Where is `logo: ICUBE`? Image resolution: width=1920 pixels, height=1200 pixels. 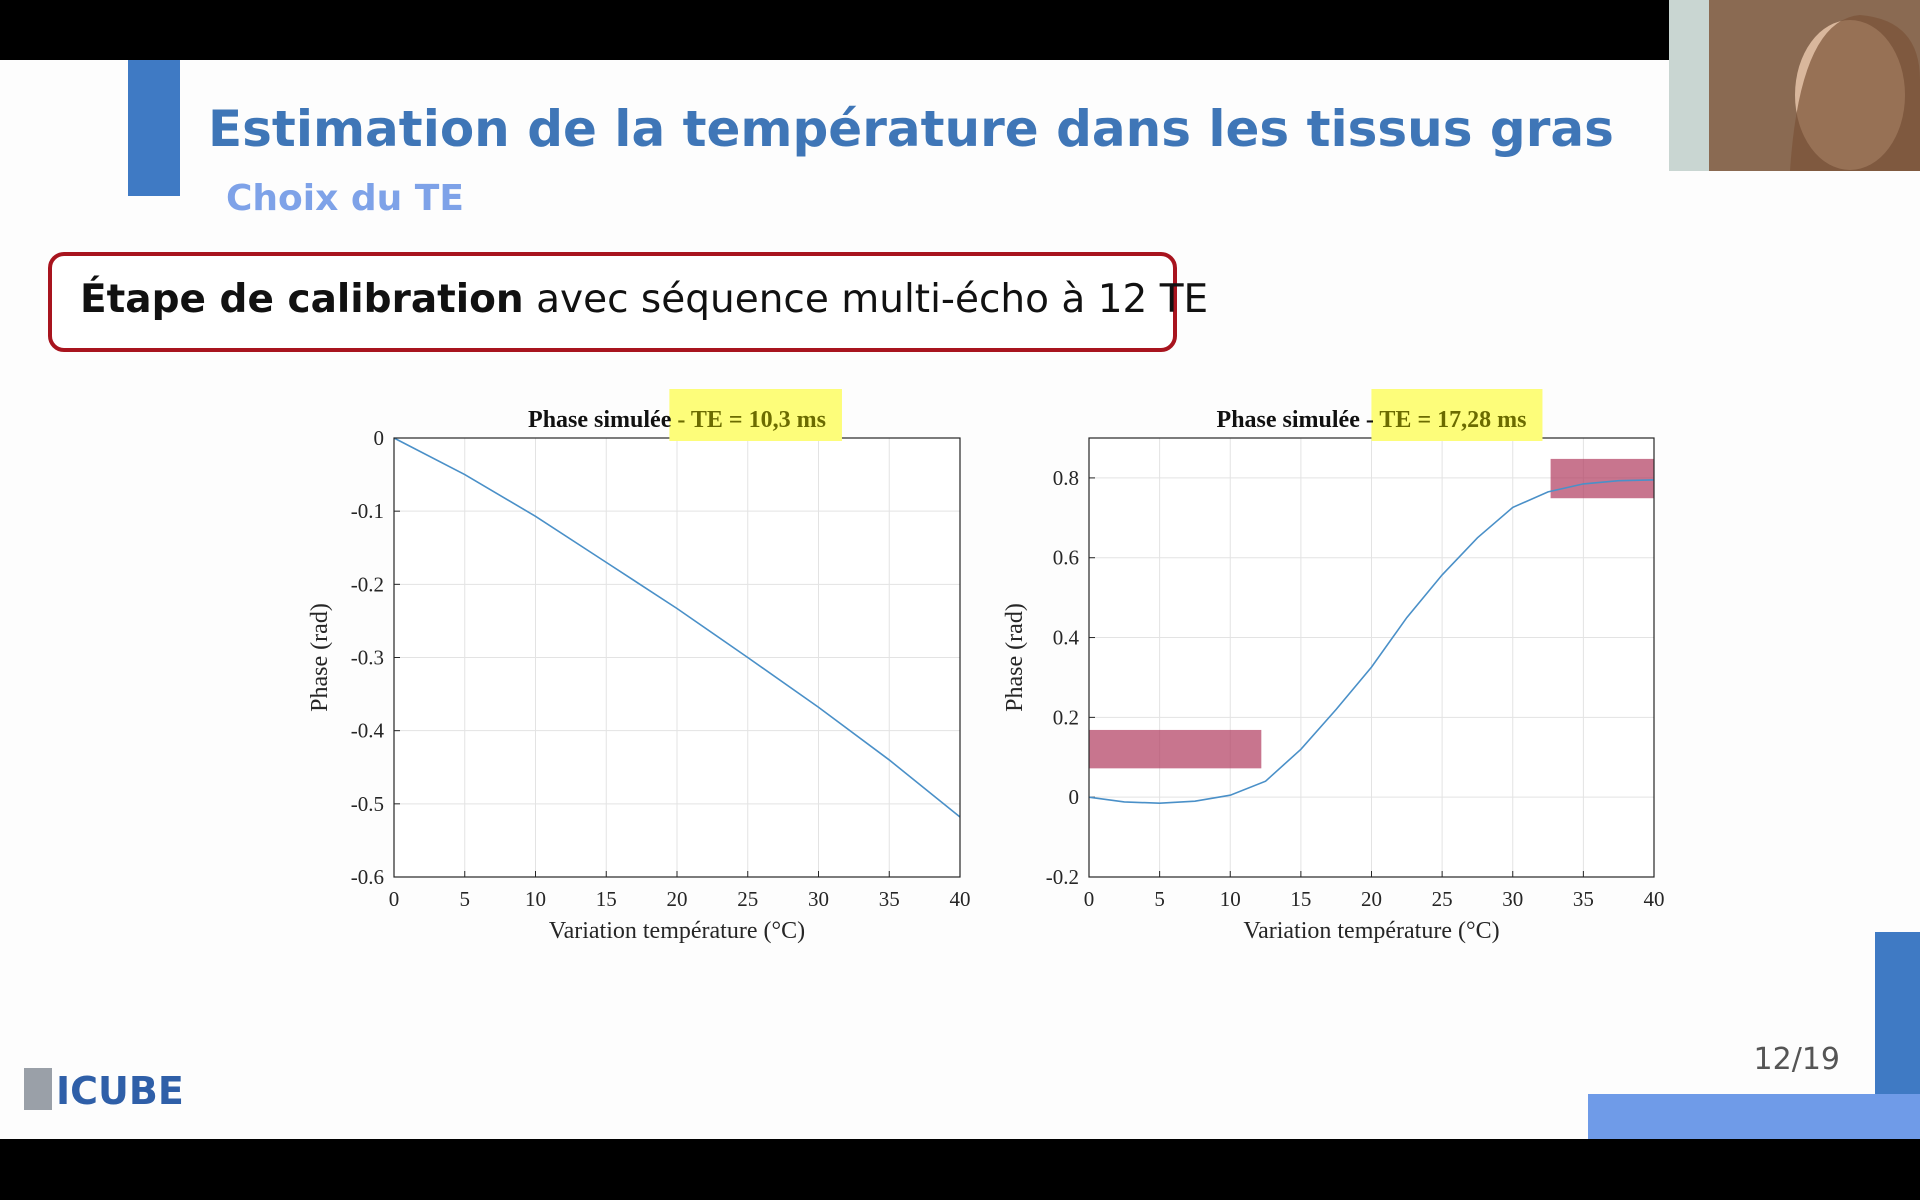
logo: ICUBE is located at coordinates (120, 1091).